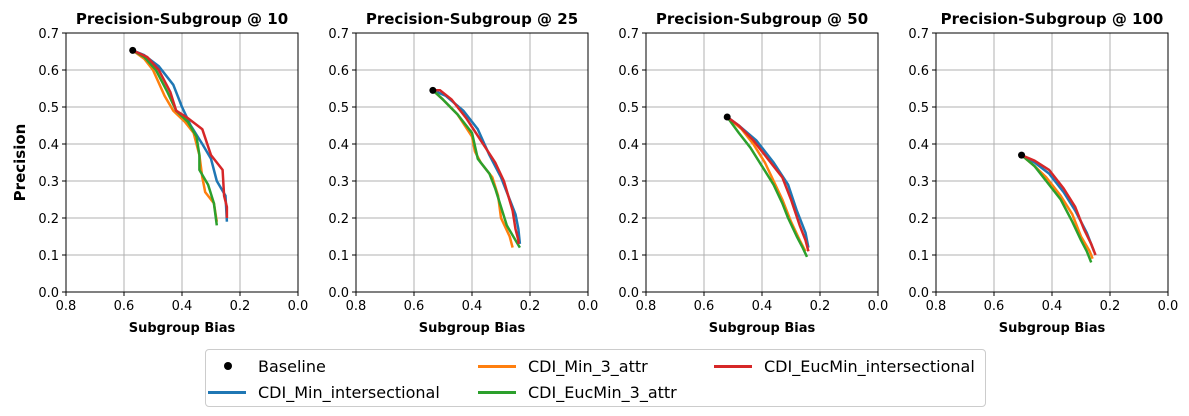 The image size is (1189, 416). What do you see at coordinates (762, 19) in the screenshot?
I see `subplot-title: Precision-Subgroup @ 50` at bounding box center [762, 19].